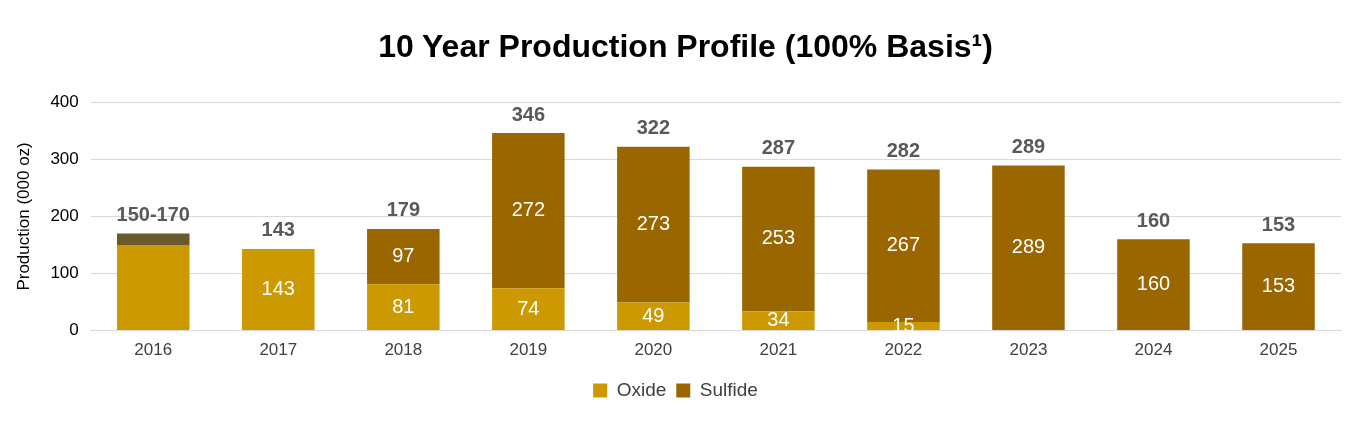  I want to click on data-label: 81, so click(403, 305).